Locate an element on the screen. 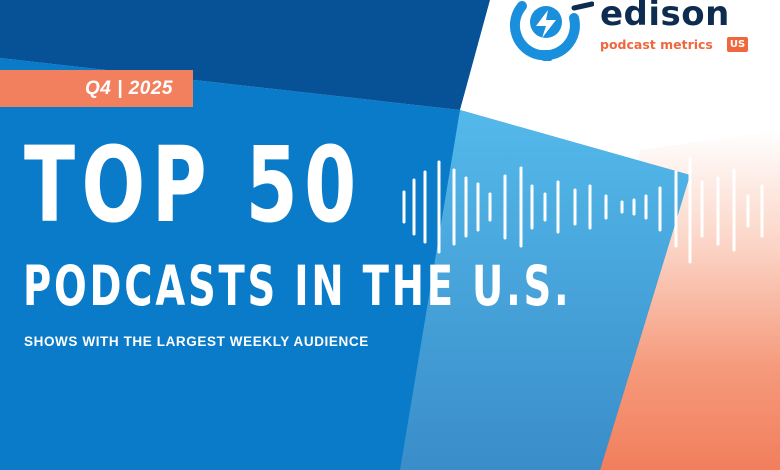 The height and width of the screenshot is (470, 780). soundwave-icon is located at coordinates (583, 210).